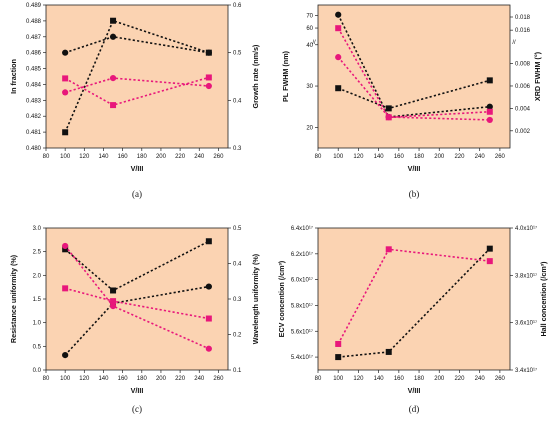 The height and width of the screenshot is (426, 550). Describe the element at coordinates (237, 149) in the screenshot. I see `y-right-tick-label: 0.3` at that location.